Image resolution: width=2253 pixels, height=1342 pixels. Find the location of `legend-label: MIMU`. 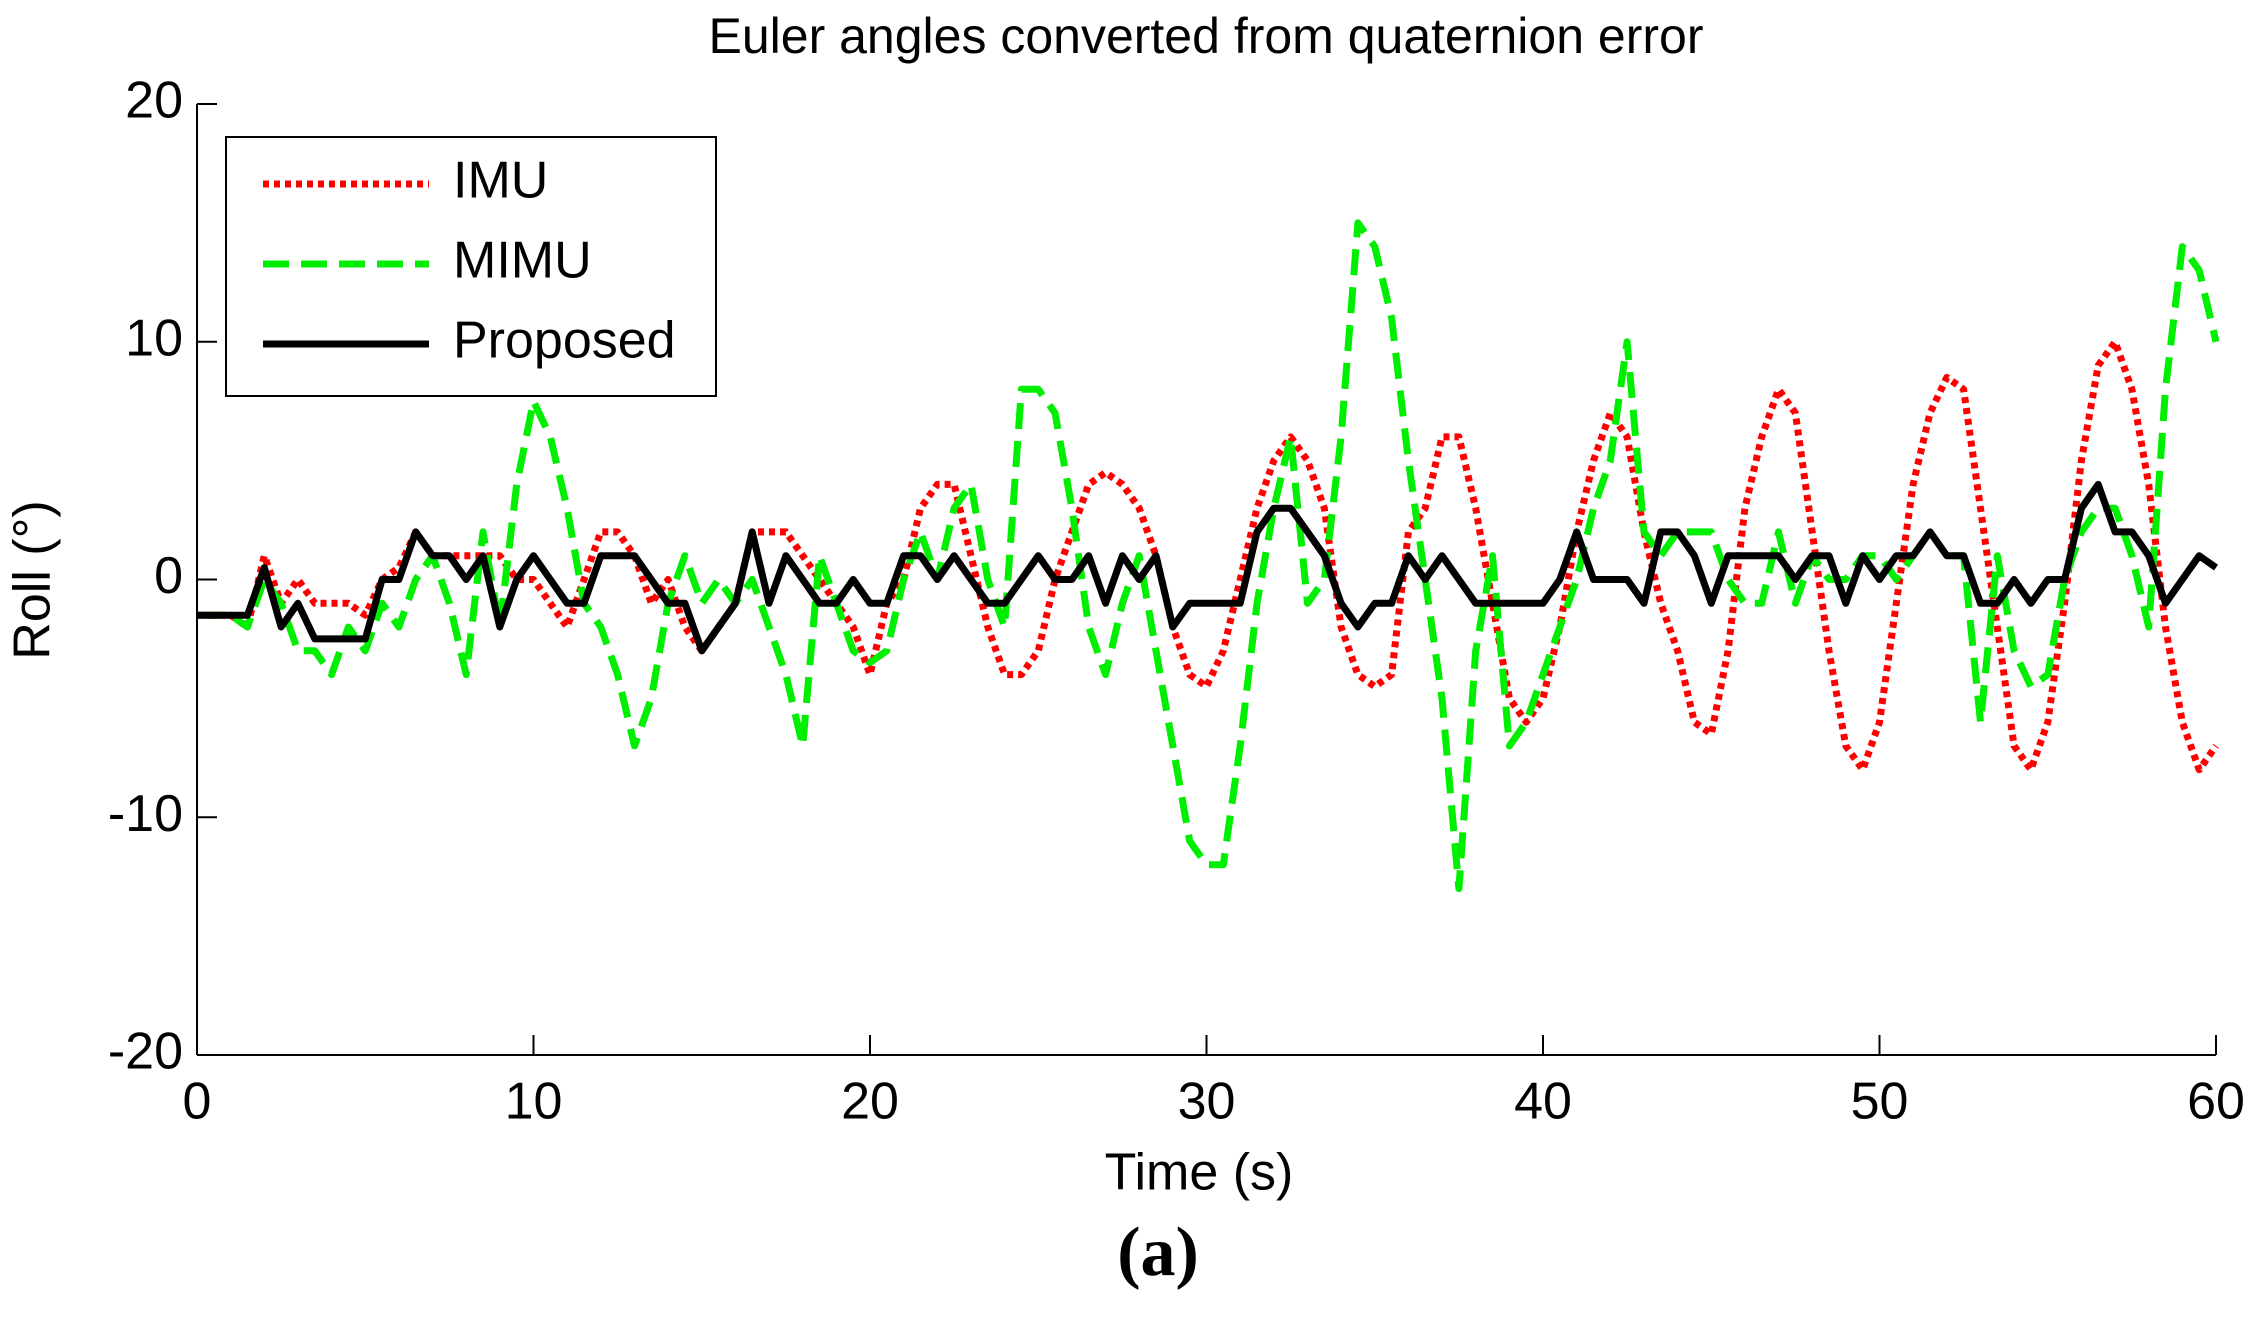

legend-label: MIMU is located at coordinates (522, 261).